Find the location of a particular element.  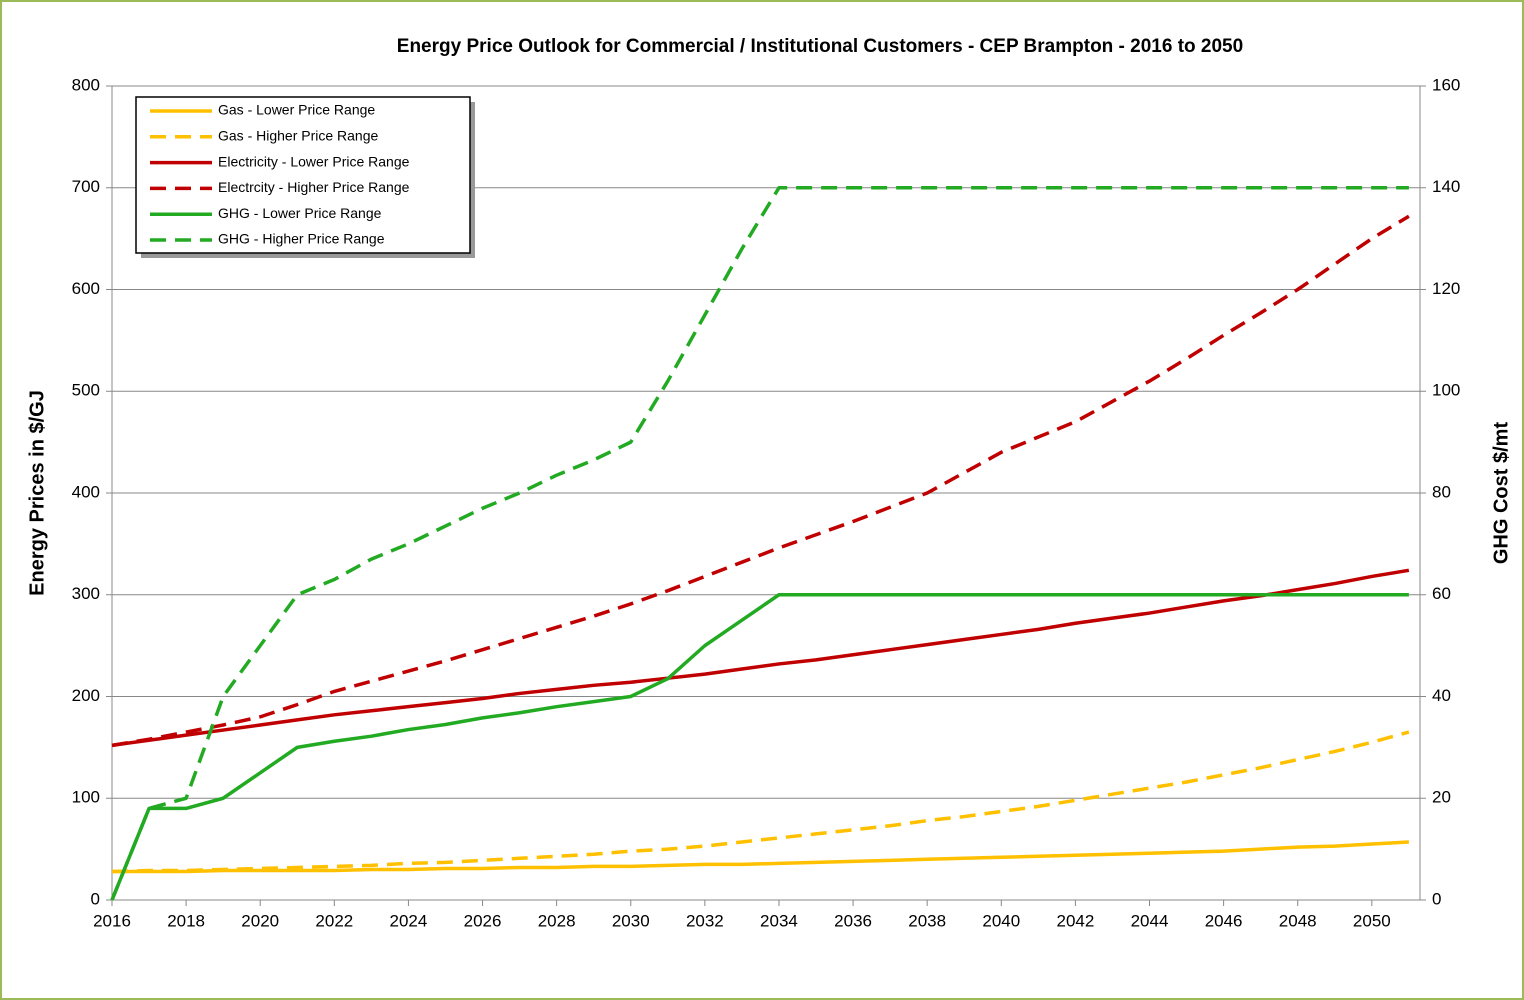

x-tick-label: 2018 is located at coordinates (186, 920).